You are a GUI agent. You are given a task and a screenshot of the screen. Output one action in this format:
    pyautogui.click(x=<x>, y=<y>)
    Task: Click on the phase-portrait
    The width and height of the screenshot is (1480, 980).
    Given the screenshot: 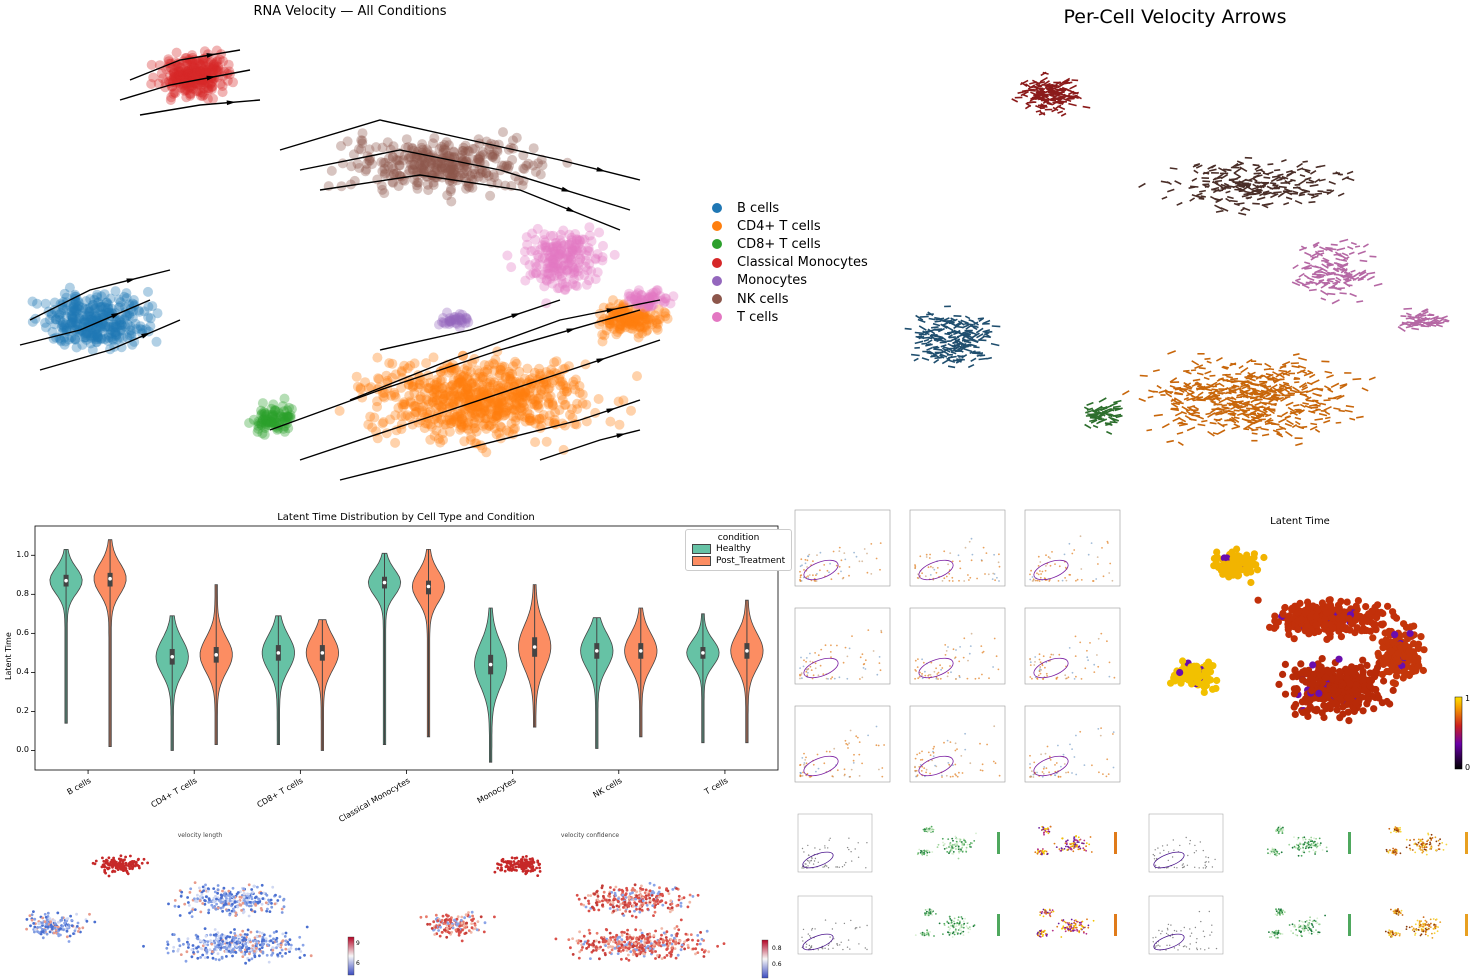 What is the action you would take?
    pyautogui.click(x=957, y=744)
    